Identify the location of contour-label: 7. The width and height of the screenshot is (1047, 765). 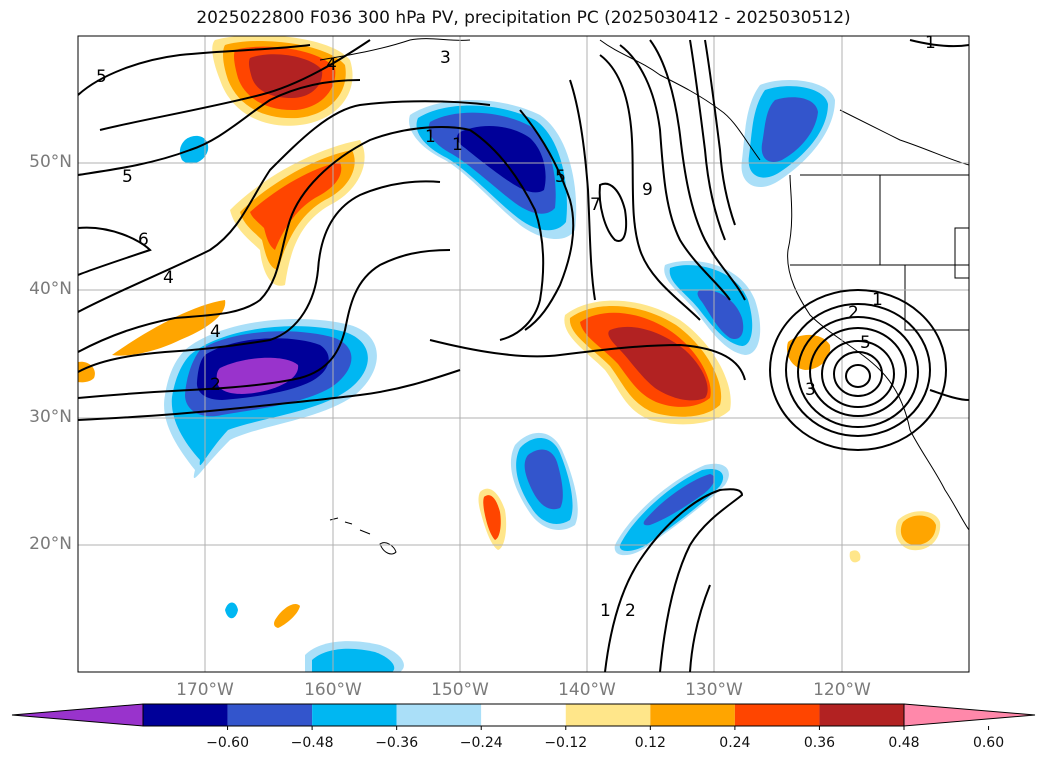
(595, 205).